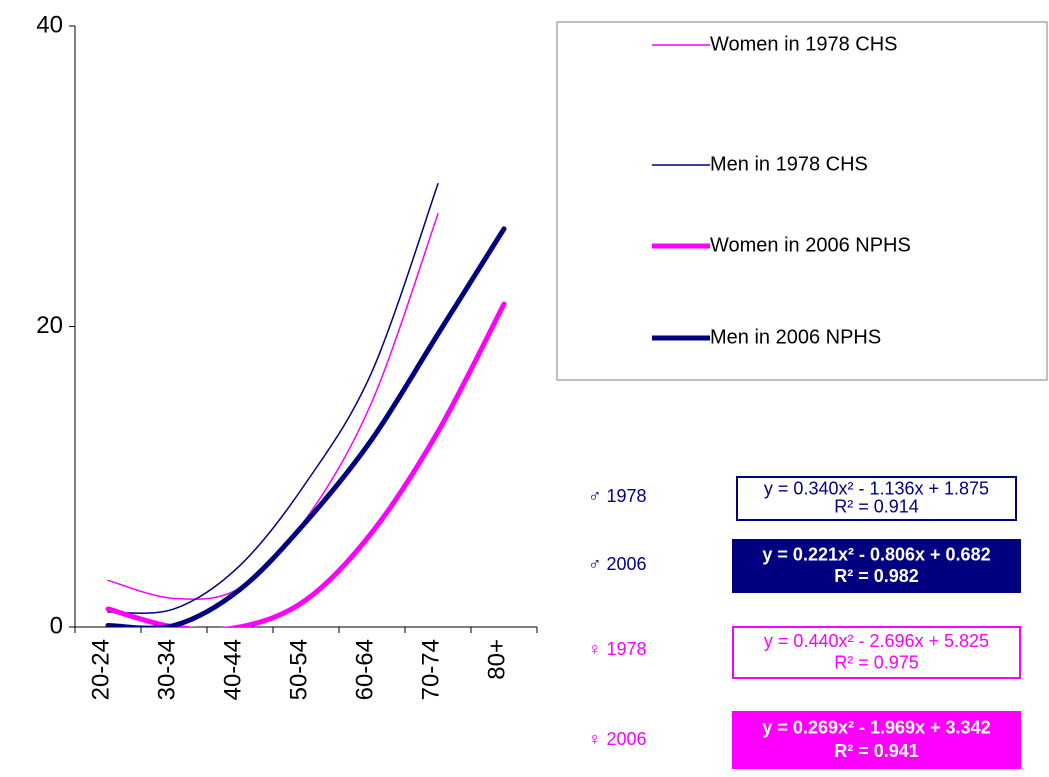 This screenshot has width=1049, height=777. I want to click on legend-label: Women in 1978 CHS, so click(804, 44).